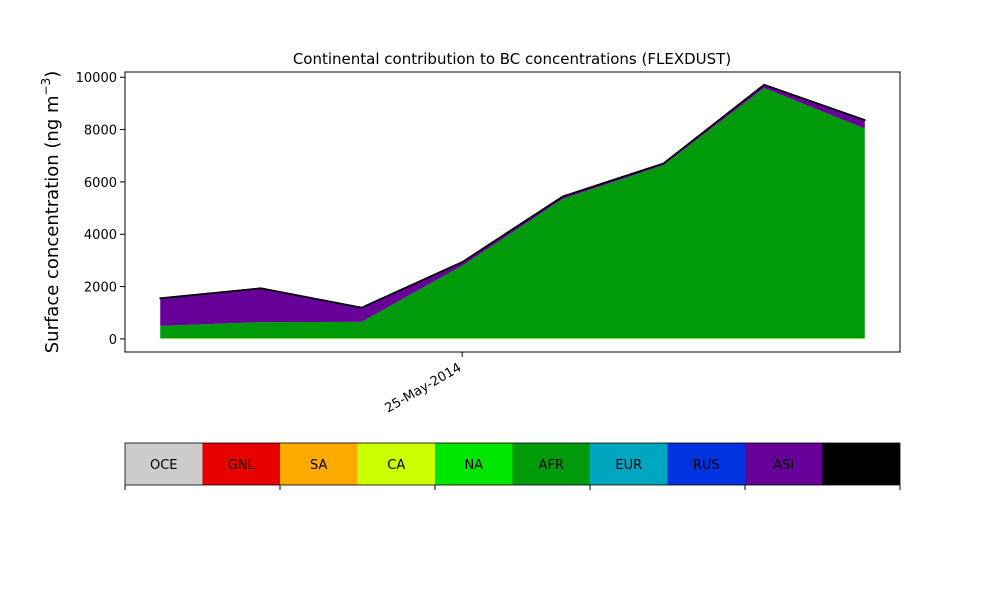 This screenshot has height=604, width=1000. I want to click on legend-label-asi: ASI, so click(783, 465).